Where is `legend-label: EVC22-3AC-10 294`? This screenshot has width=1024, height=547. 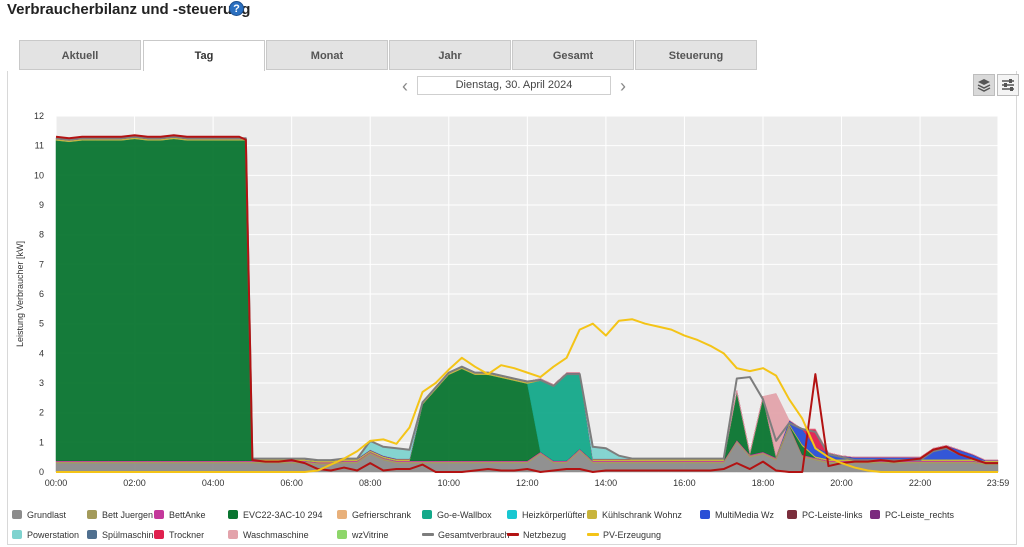
legend-label: EVC22-3AC-10 294 is located at coordinates (283, 515).